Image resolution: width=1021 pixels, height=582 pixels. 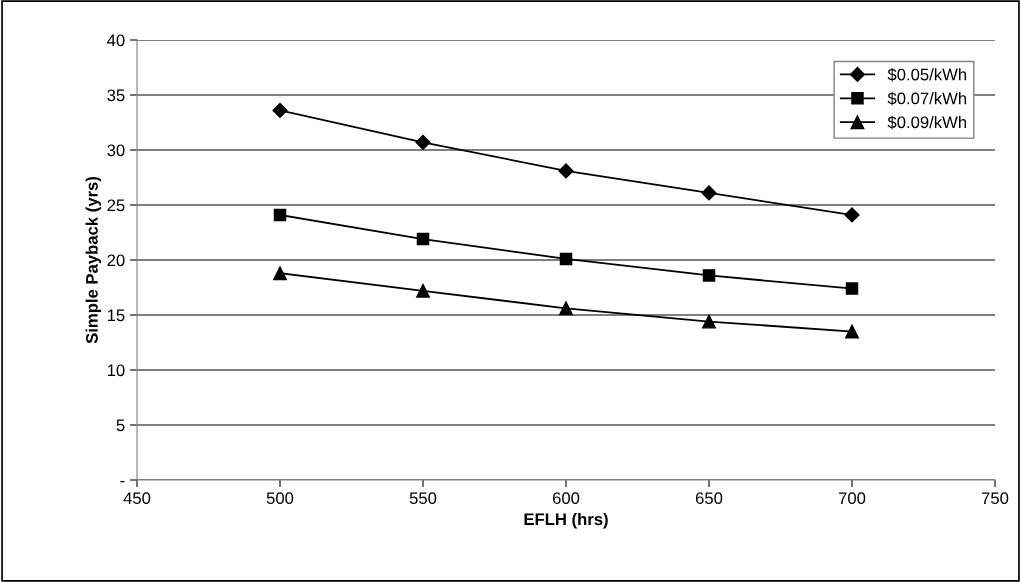 What do you see at coordinates (116, 95) in the screenshot?
I see `y-tick-label: 35` at bounding box center [116, 95].